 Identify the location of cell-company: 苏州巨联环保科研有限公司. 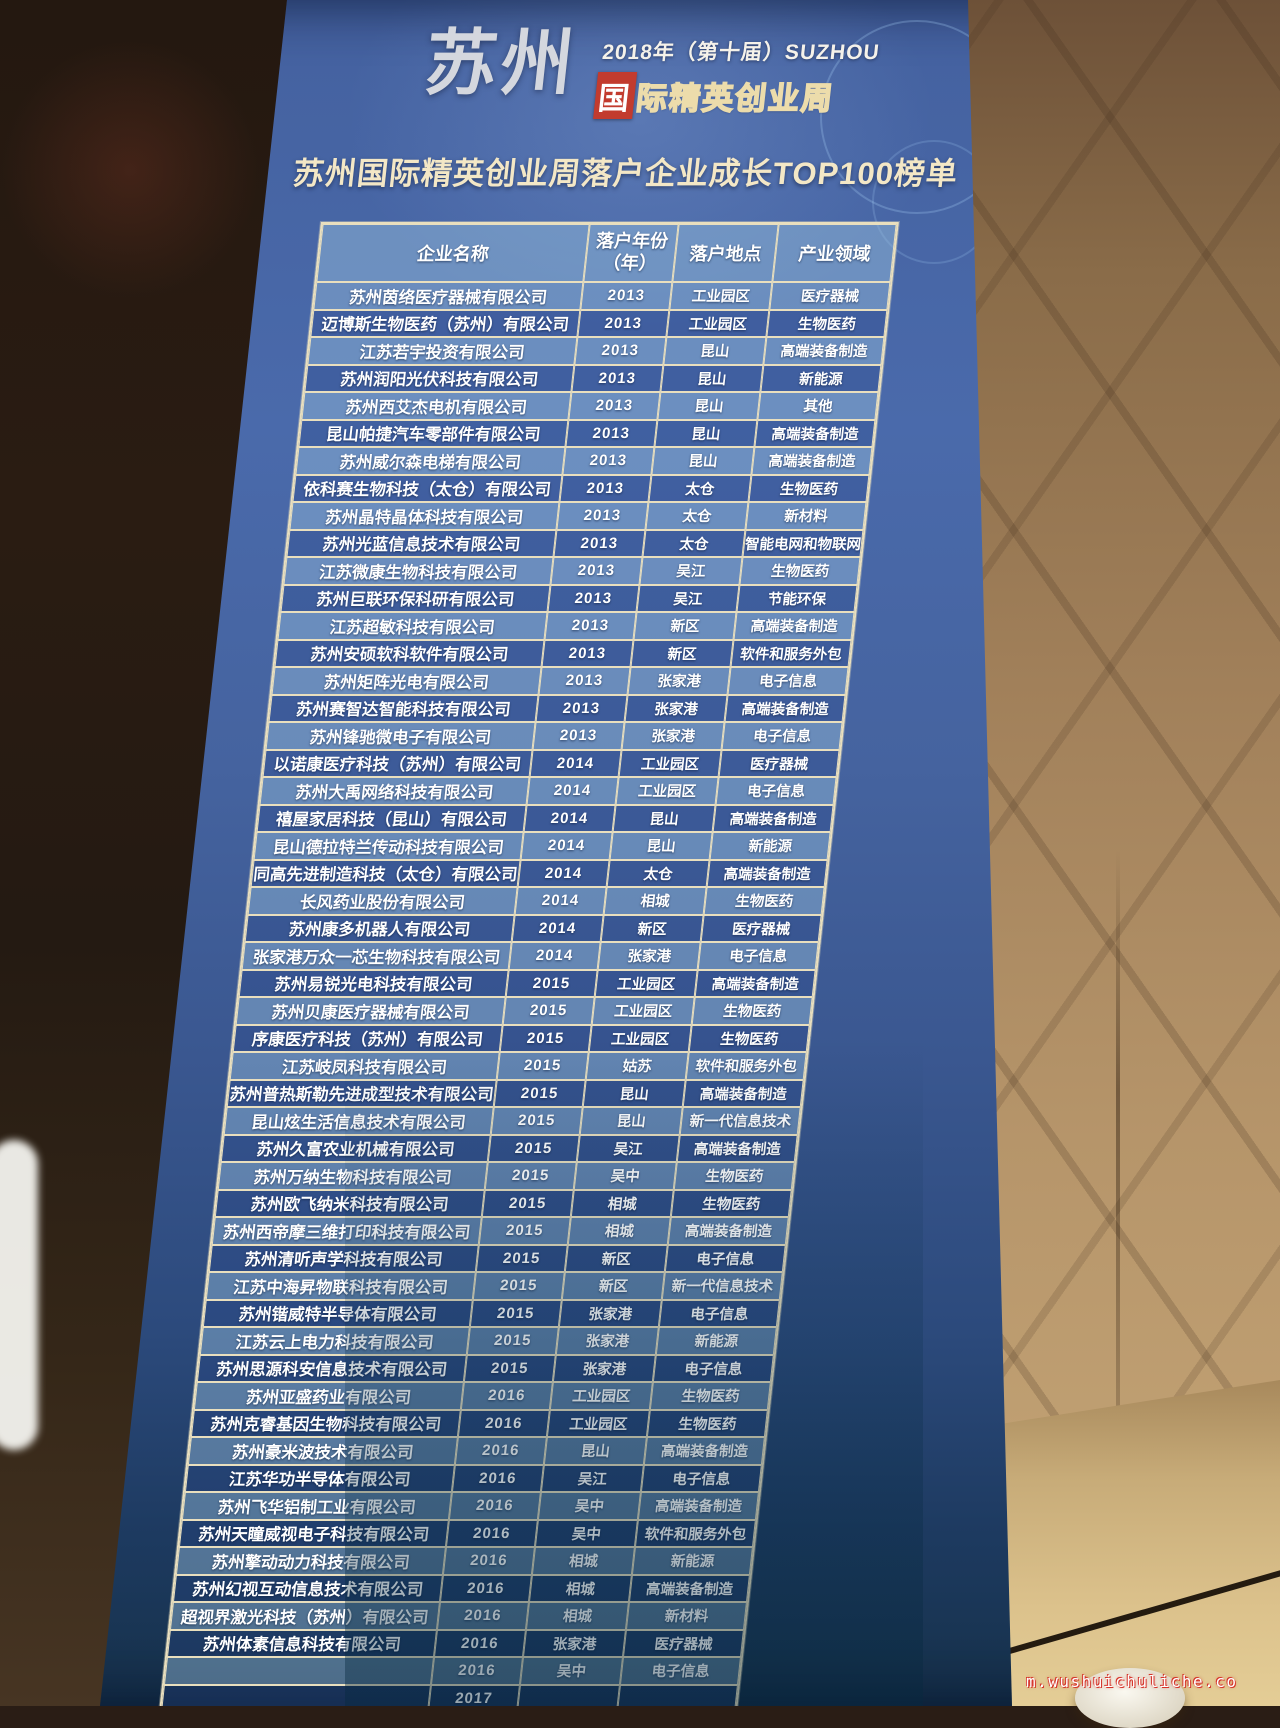
(415, 598).